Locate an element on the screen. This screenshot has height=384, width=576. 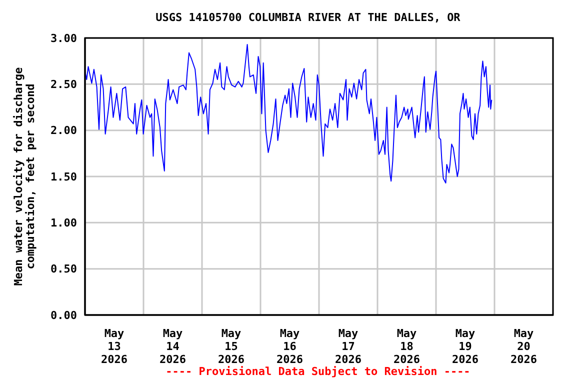
y-tick-label: 0.50 is located at coordinates (63, 269).